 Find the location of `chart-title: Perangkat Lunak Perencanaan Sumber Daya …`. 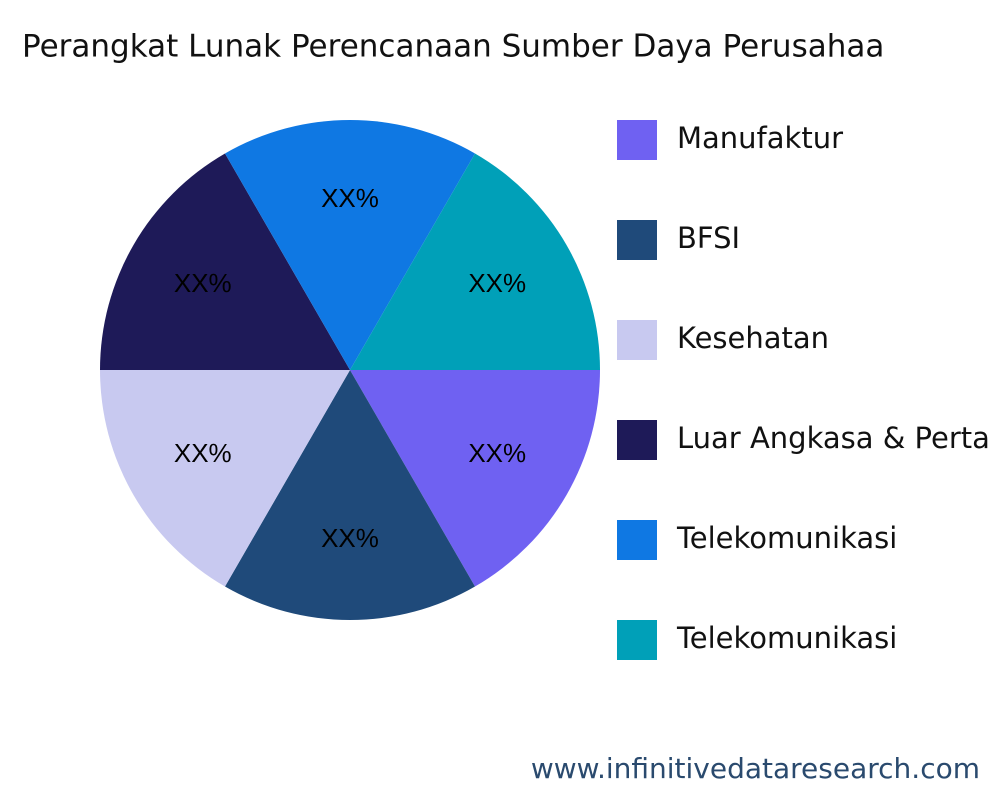

chart-title: Perangkat Lunak Perencanaan Sumber Daya … is located at coordinates (453, 47).